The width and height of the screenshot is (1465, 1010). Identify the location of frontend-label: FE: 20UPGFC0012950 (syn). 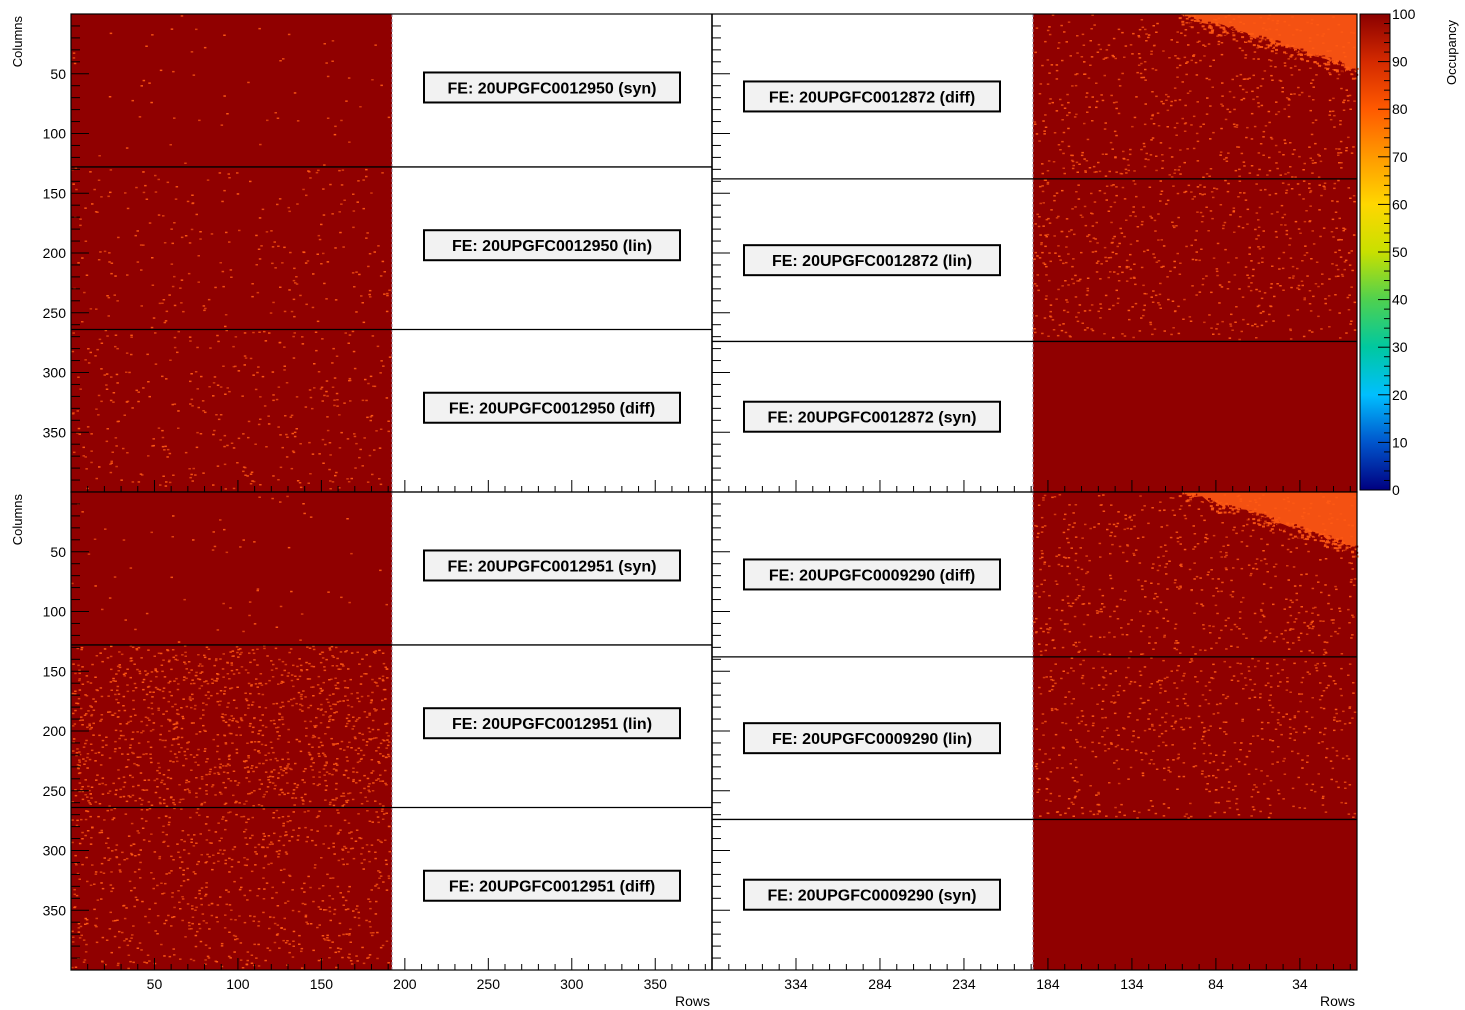
(552, 87).